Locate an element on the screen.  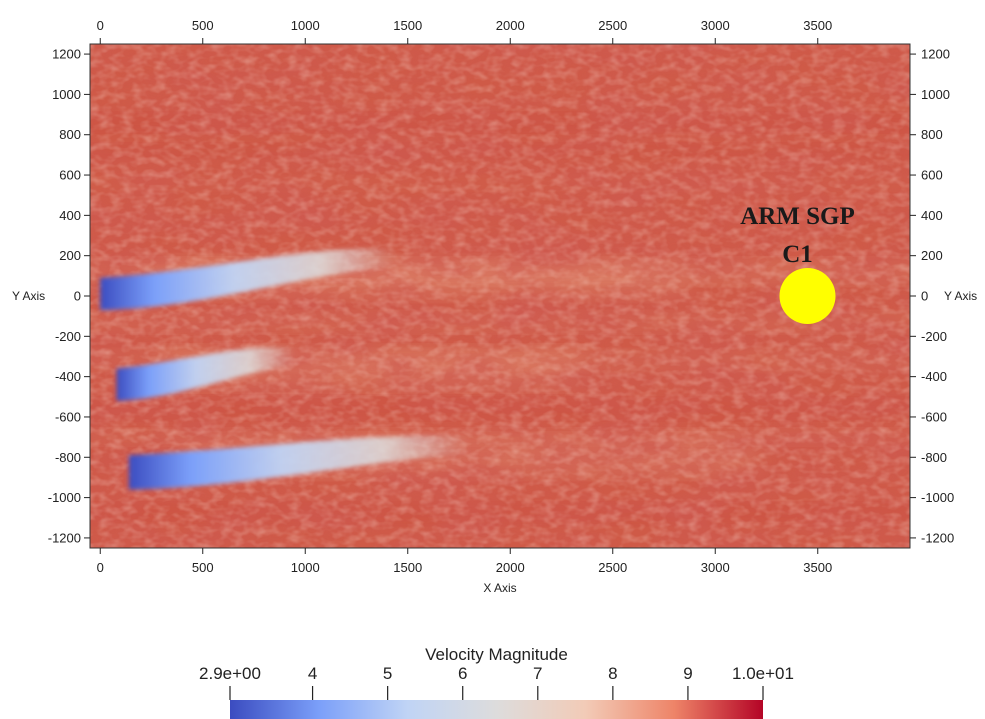
x-tick-label-top: 3000 is located at coordinates (715, 25).